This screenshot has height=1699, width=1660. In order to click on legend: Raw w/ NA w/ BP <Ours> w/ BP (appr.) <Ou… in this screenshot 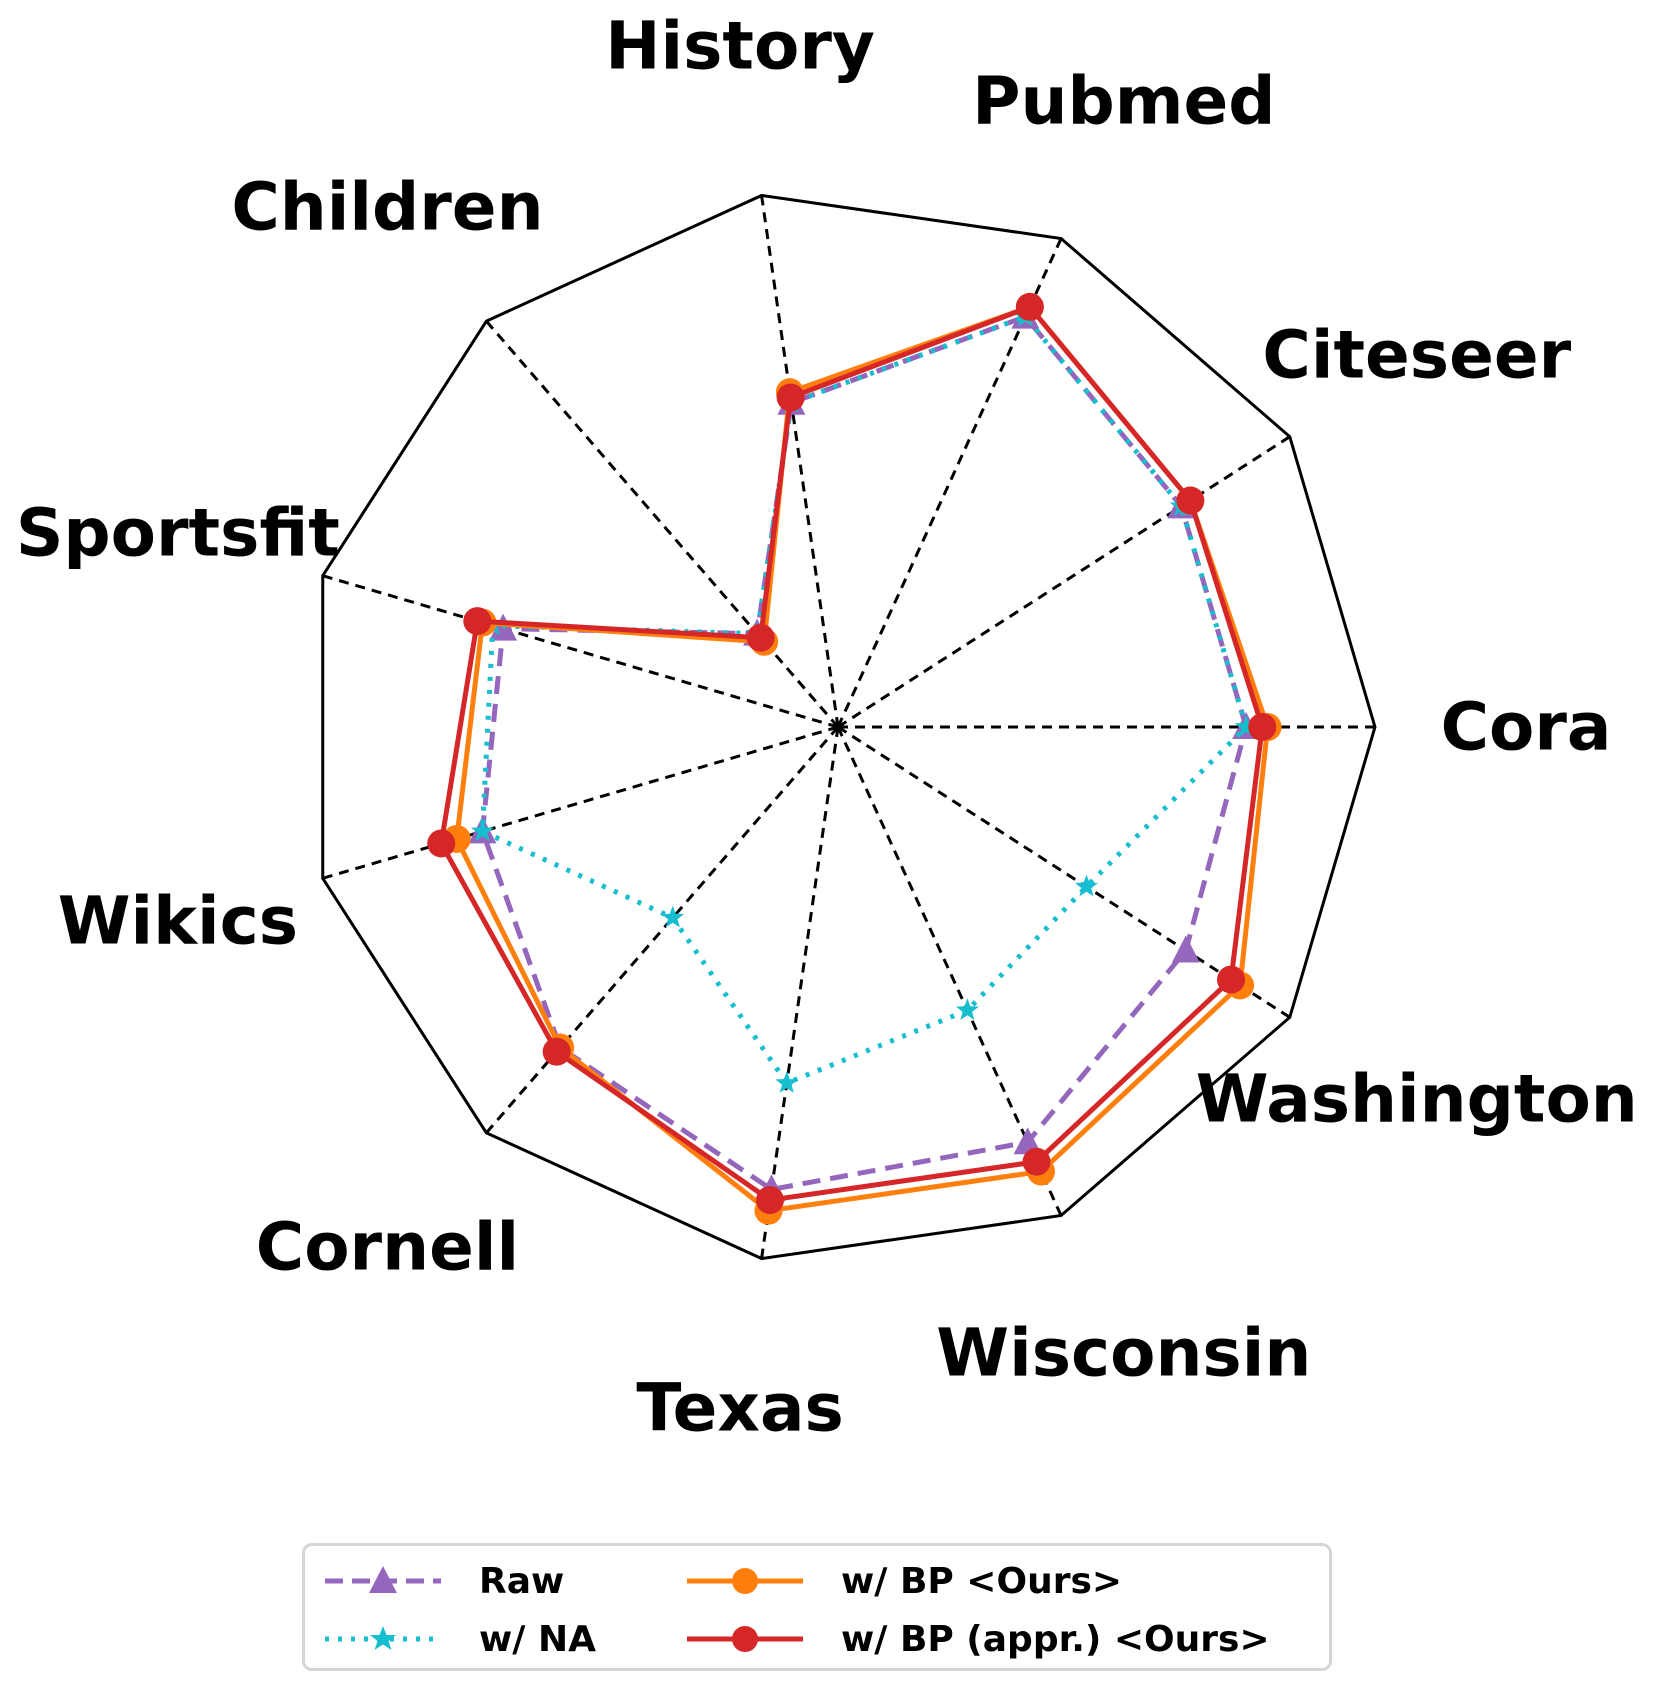, I will do `click(817, 1607)`.